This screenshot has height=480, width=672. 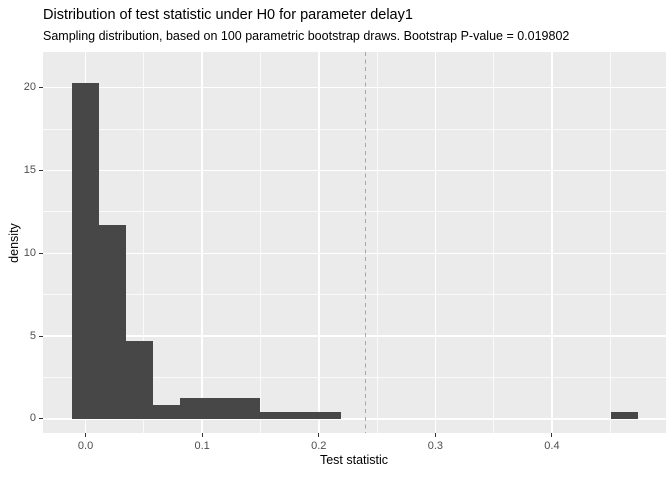 What do you see at coordinates (366, 242) in the screenshot?
I see `observed-statistic-line` at bounding box center [366, 242].